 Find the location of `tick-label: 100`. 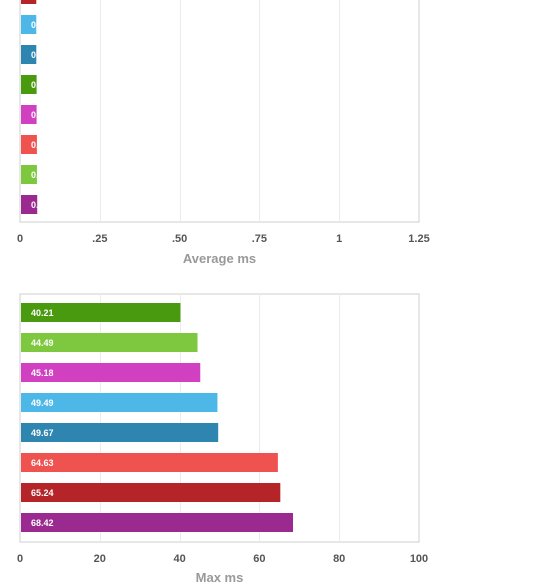

tick-label: 100 is located at coordinates (419, 559).